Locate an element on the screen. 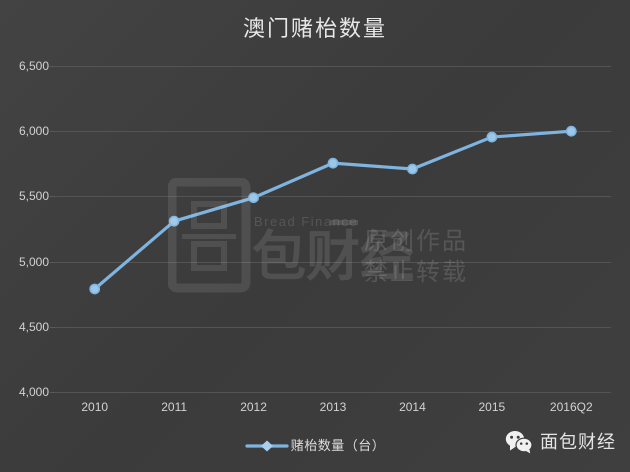 The image size is (630, 472). x-axis: 2010 2011 2012 2013 2014 2015 2016Q2 is located at coordinates (333, 409).